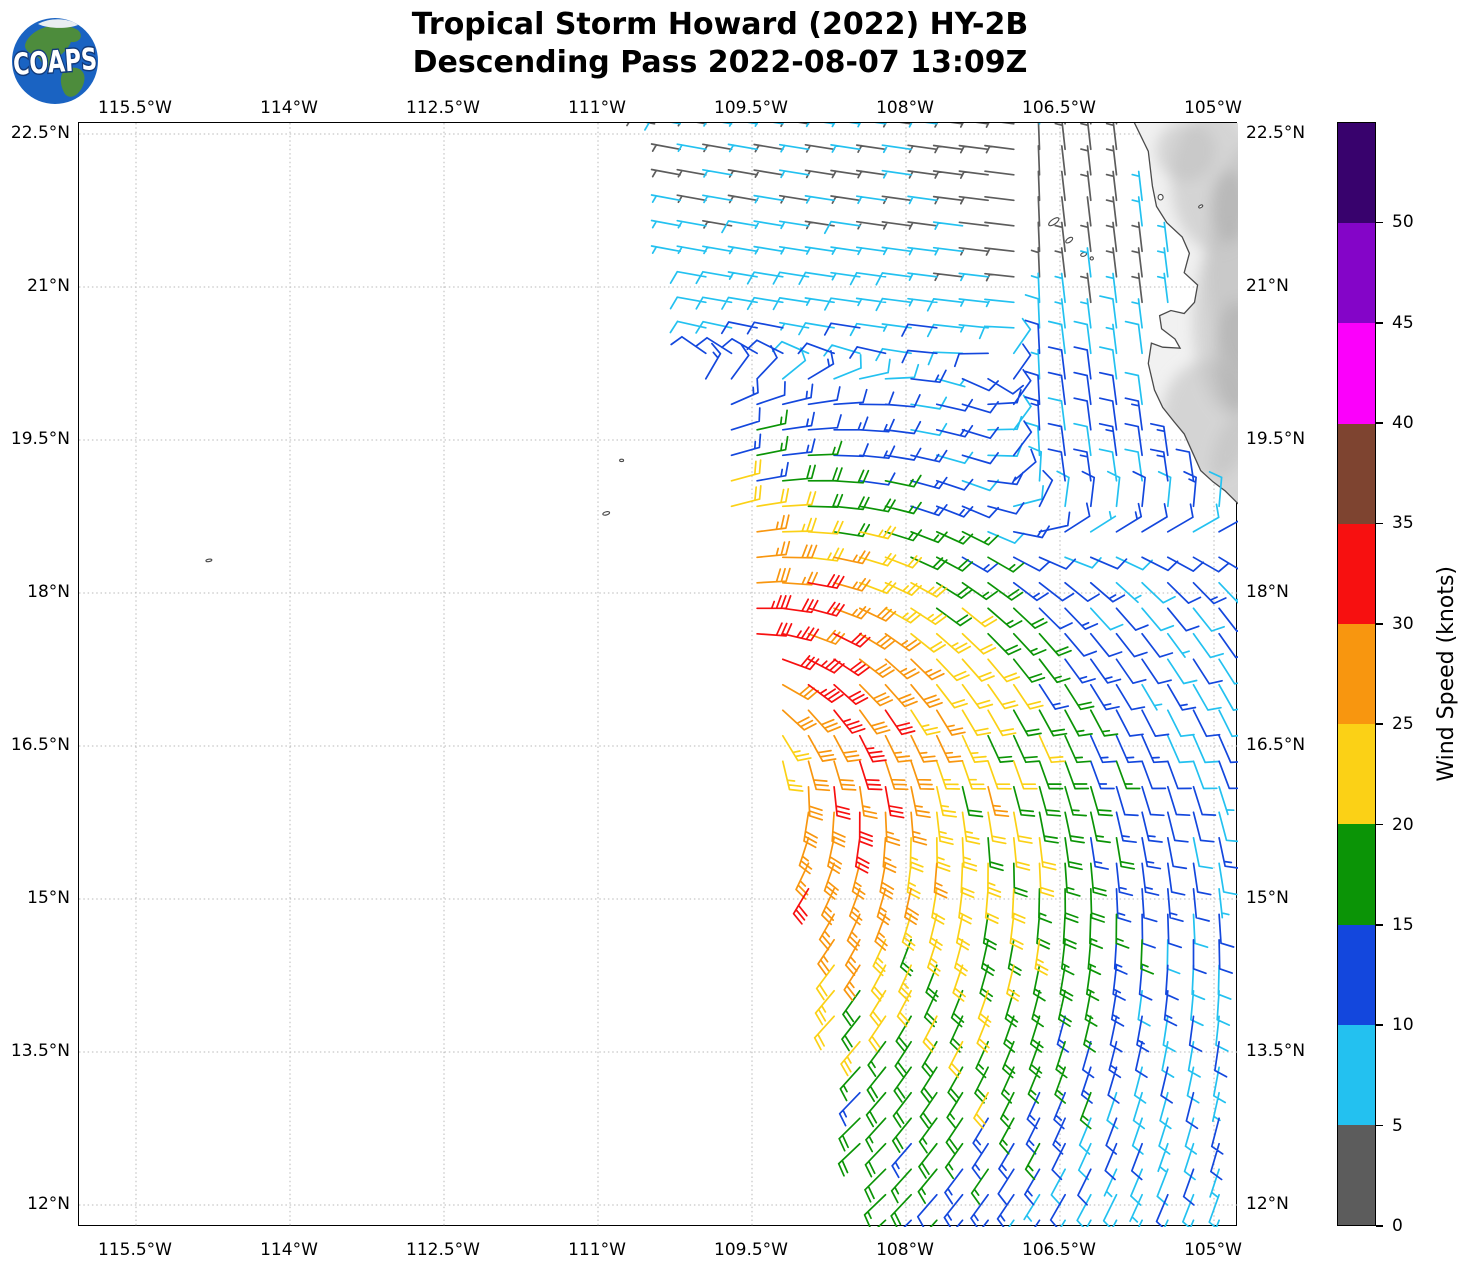 The image size is (1475, 1264). What do you see at coordinates (1267, 898) in the screenshot?
I see `y-tick-label-right: 15°N` at bounding box center [1267, 898].